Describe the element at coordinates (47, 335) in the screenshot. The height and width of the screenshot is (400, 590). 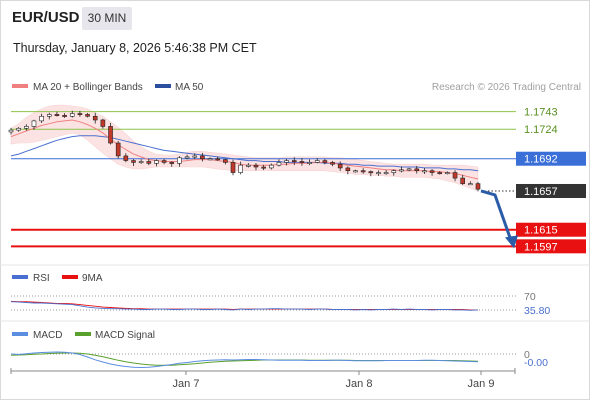
I see `macd-legend-label: MACD` at that location.